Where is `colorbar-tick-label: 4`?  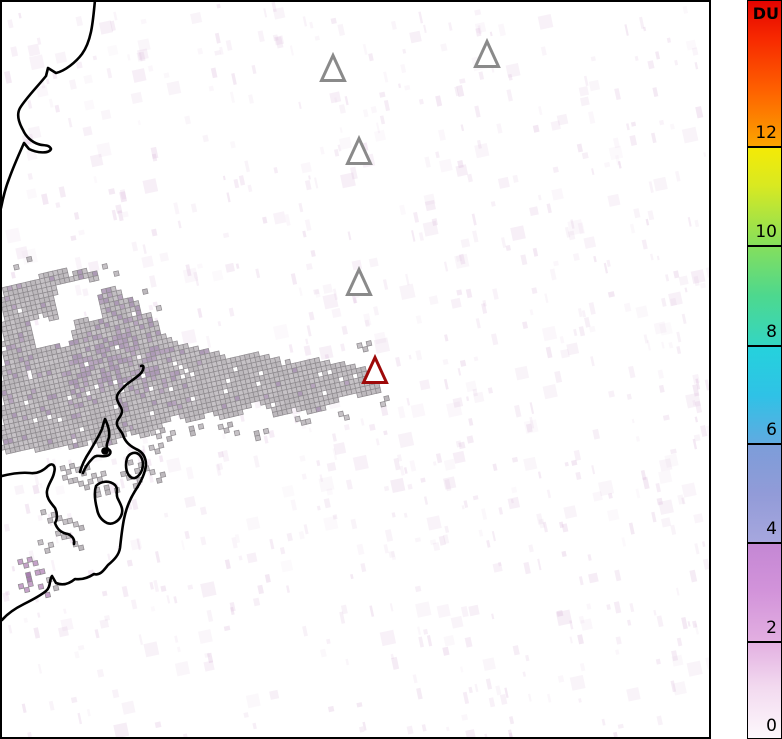
colorbar-tick-label: 4 is located at coordinates (771, 529).